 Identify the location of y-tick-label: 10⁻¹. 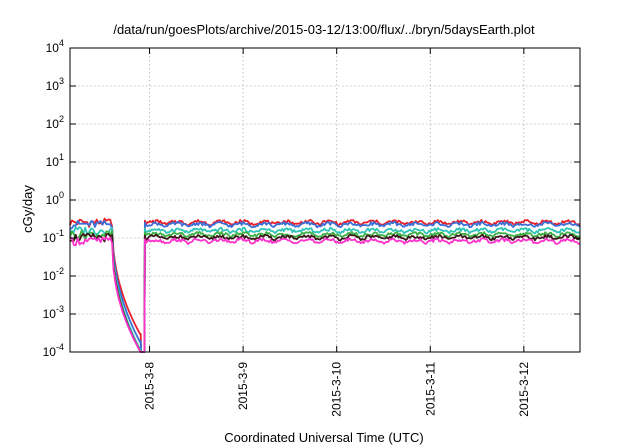
(53, 236).